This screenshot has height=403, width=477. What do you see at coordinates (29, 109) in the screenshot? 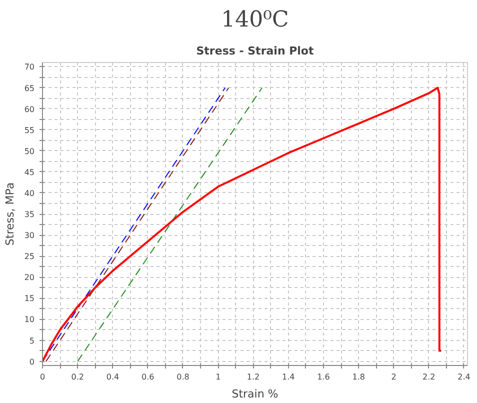
I see `y-tick-label: 60` at bounding box center [29, 109].